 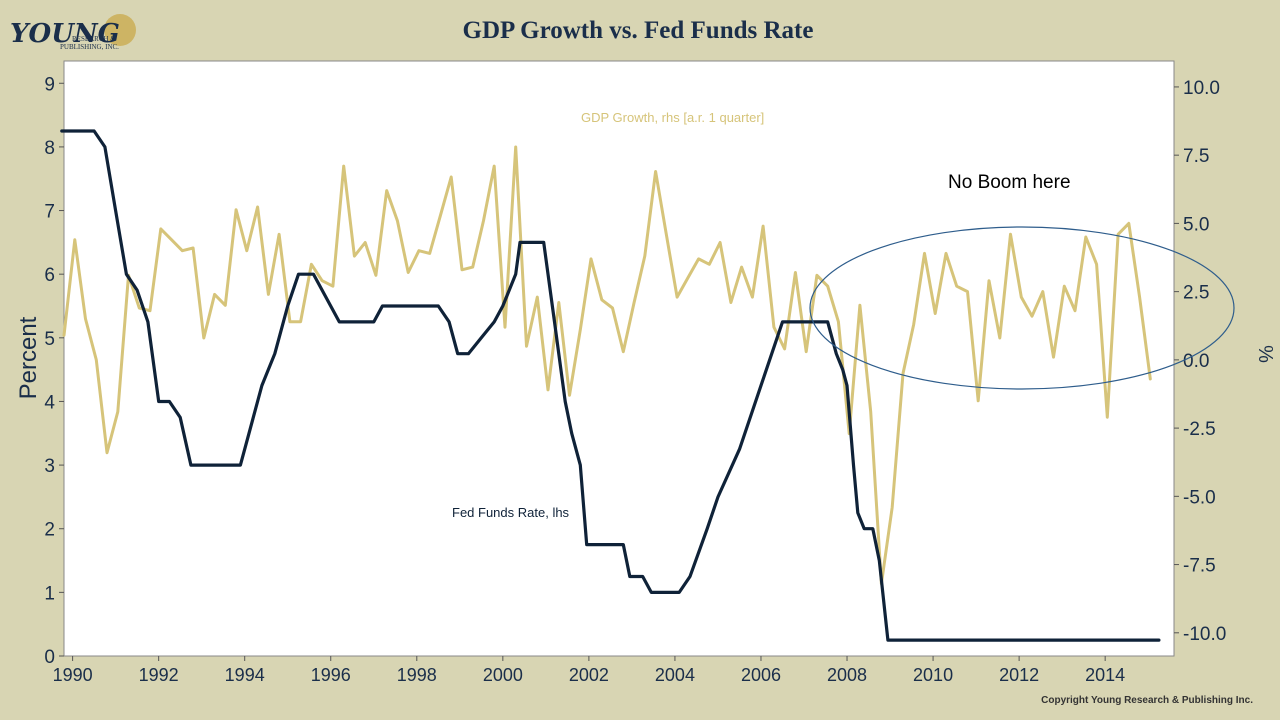 I want to click on logo-name: YOUNG, so click(x=65, y=34).